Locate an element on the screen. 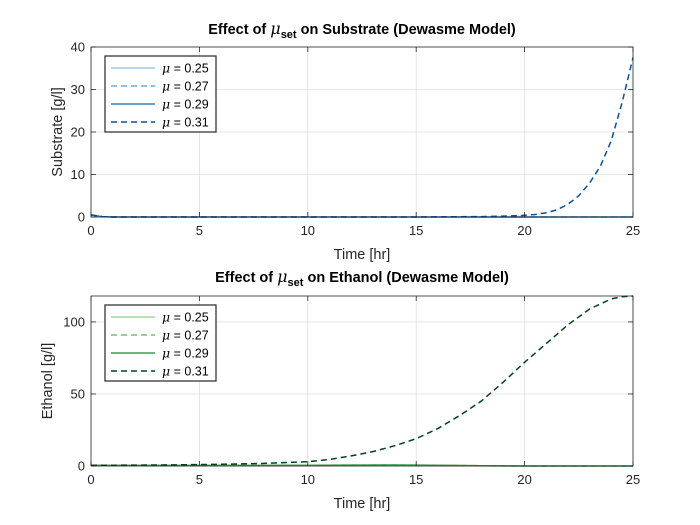  y-axis-label: Ethanol [g/l] is located at coordinates (48, 381).